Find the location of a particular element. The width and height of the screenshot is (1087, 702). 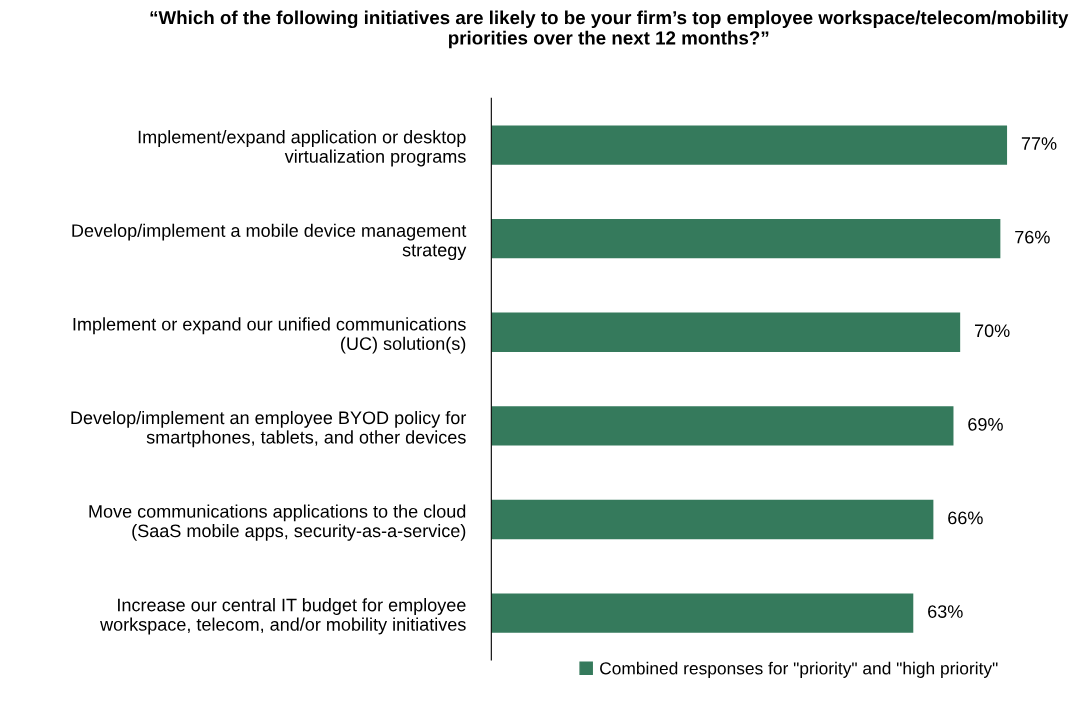

chart-title: “Which of the following initiatives are likely to be your firm’s top employee workspace/telecom/mobility priorities over the next 12 months?” is located at coordinates (609, 29).